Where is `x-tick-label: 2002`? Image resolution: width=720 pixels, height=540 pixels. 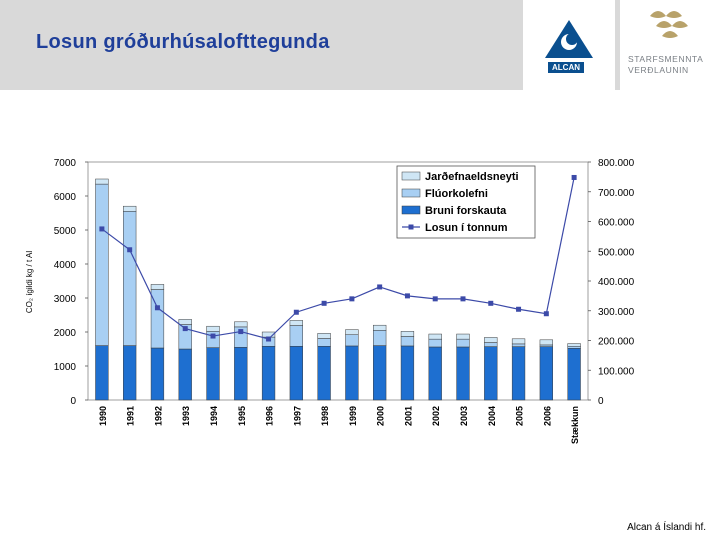 x-tick-label: 2002 is located at coordinates (436, 416).